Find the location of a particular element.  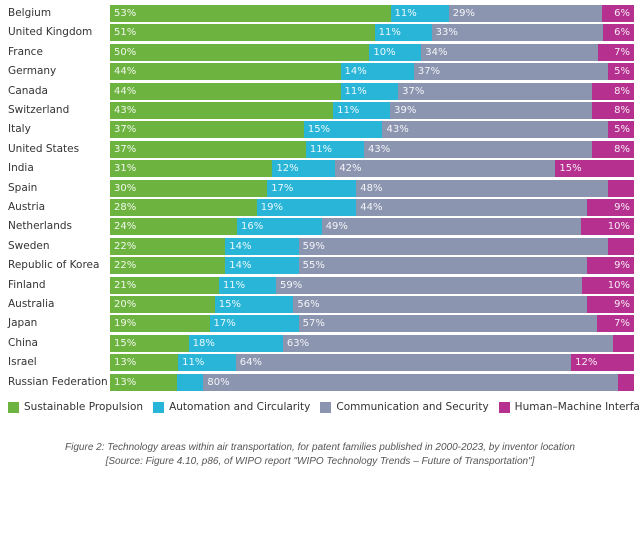

legend-item-hmi: Human–Machine Interface is located at coordinates (569, 407).